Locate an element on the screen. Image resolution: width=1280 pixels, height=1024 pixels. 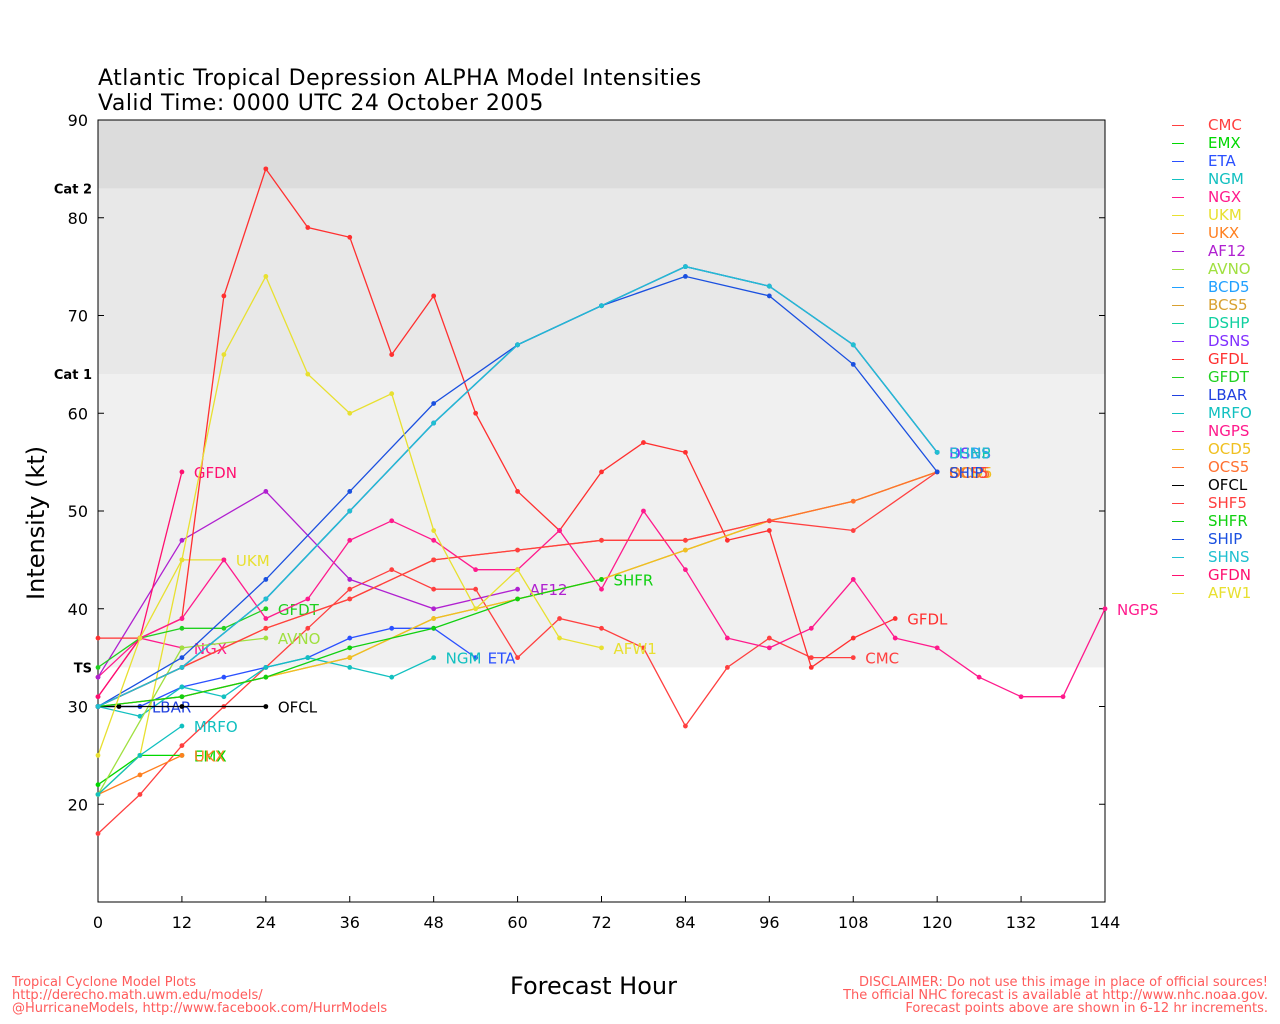
x-axis-label: Forecast Hour is located at coordinates (593, 986).